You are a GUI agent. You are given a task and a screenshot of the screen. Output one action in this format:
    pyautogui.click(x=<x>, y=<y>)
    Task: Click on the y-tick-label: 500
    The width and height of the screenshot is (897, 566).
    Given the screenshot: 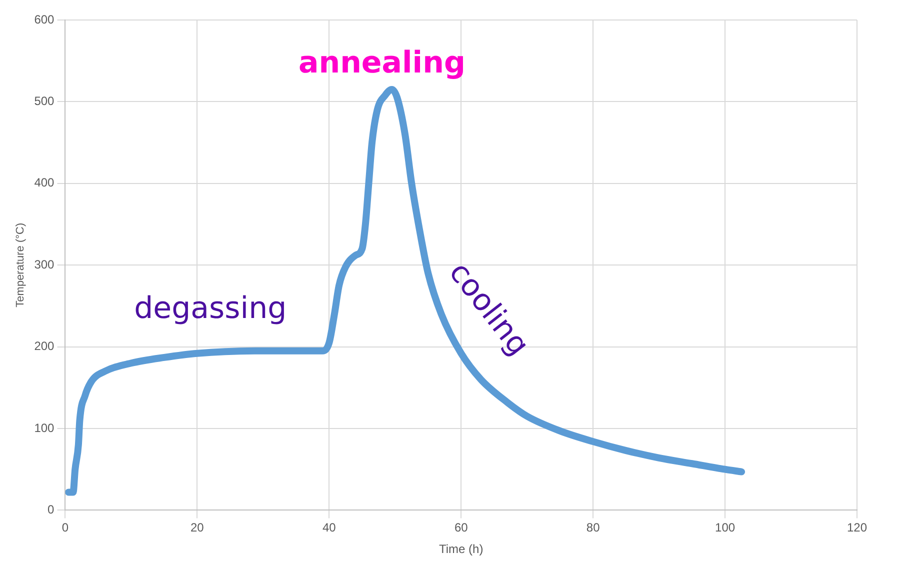 What is the action you would take?
    pyautogui.click(x=44, y=101)
    